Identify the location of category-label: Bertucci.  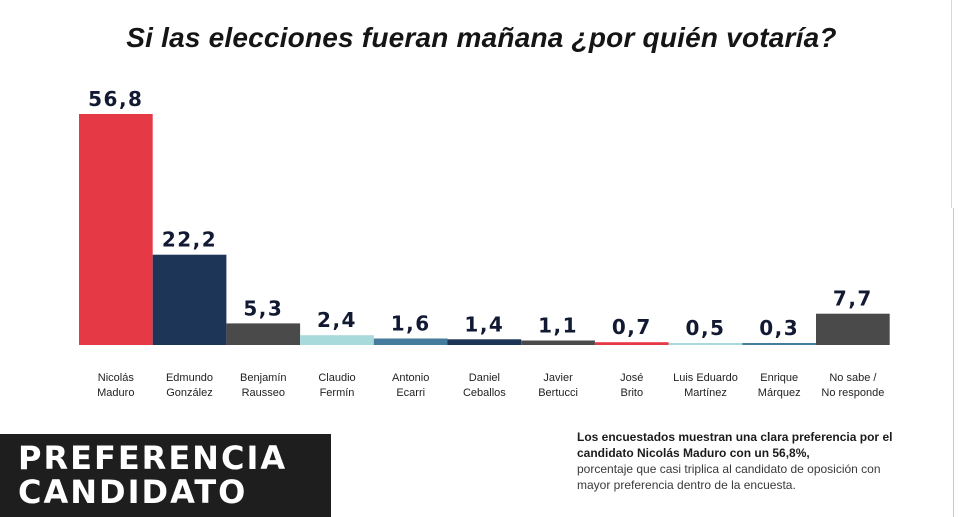
(558, 393).